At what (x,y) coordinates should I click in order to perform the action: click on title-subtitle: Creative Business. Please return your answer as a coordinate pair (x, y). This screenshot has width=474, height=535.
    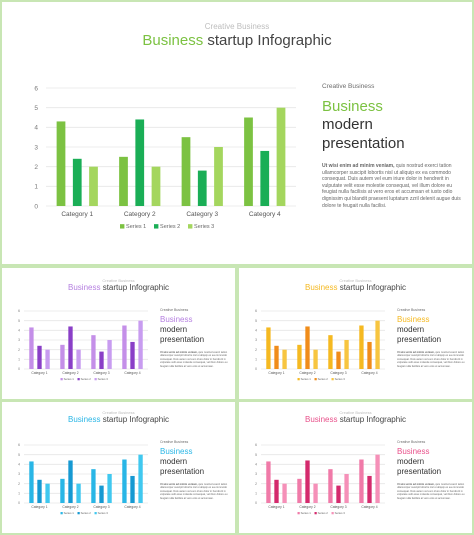
    Looking at the image, I should click on (118, 280).